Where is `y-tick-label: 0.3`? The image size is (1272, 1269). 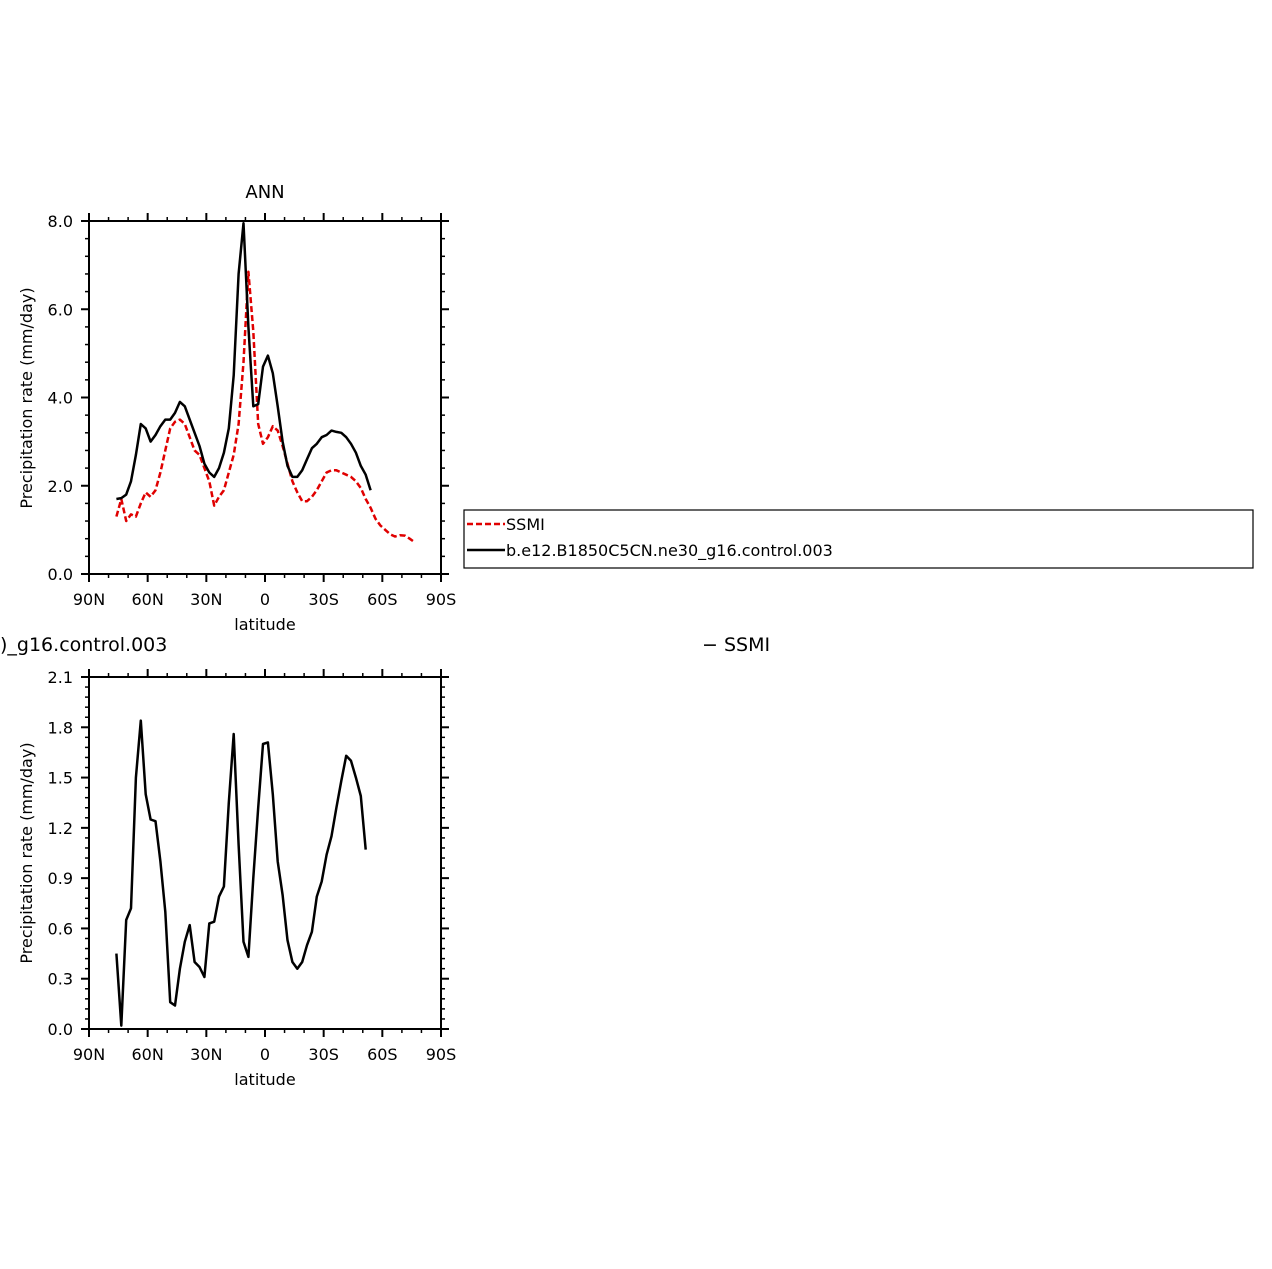
y-tick-label: 0.3 is located at coordinates (60, 979).